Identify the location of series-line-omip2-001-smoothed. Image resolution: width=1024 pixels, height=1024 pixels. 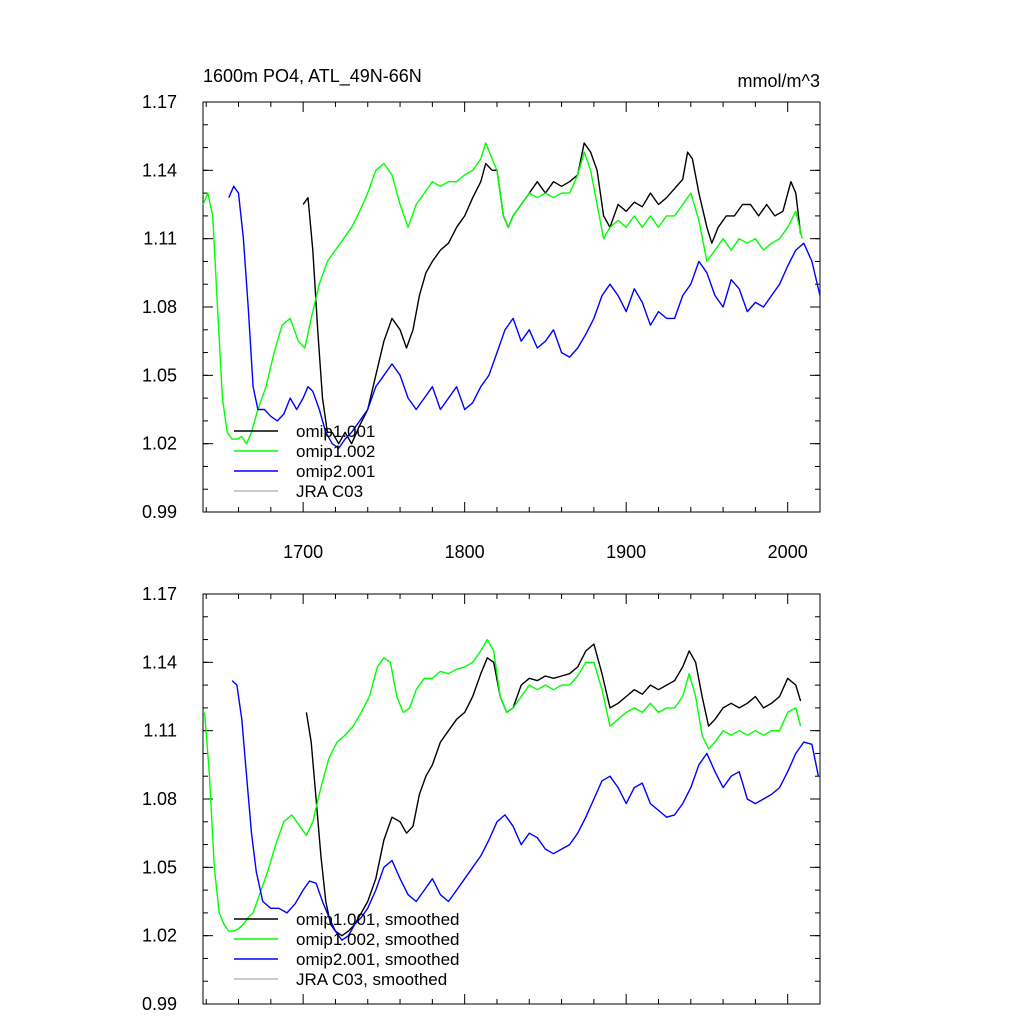
(525, 810).